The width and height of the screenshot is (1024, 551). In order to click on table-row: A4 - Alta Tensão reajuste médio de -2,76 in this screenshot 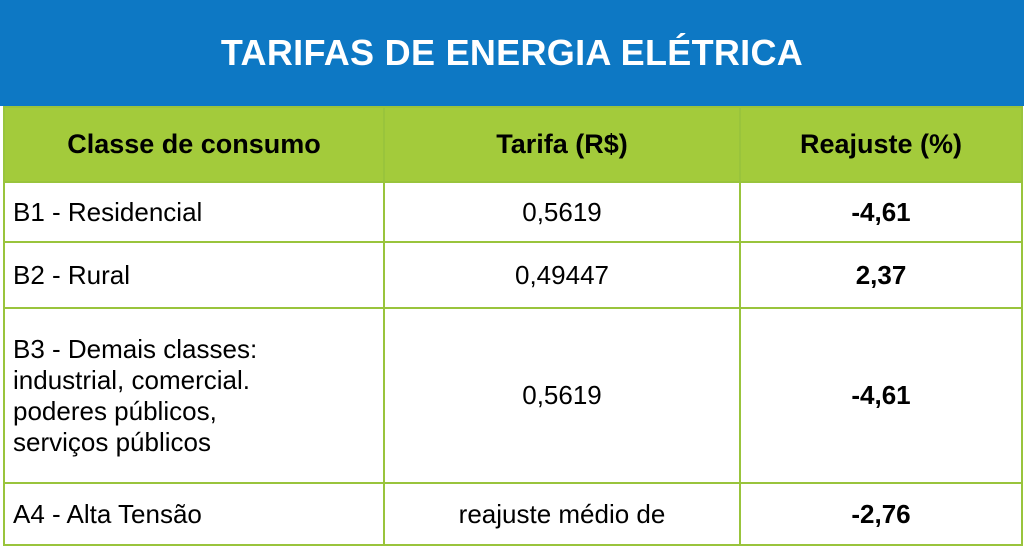, I will do `click(513, 514)`.